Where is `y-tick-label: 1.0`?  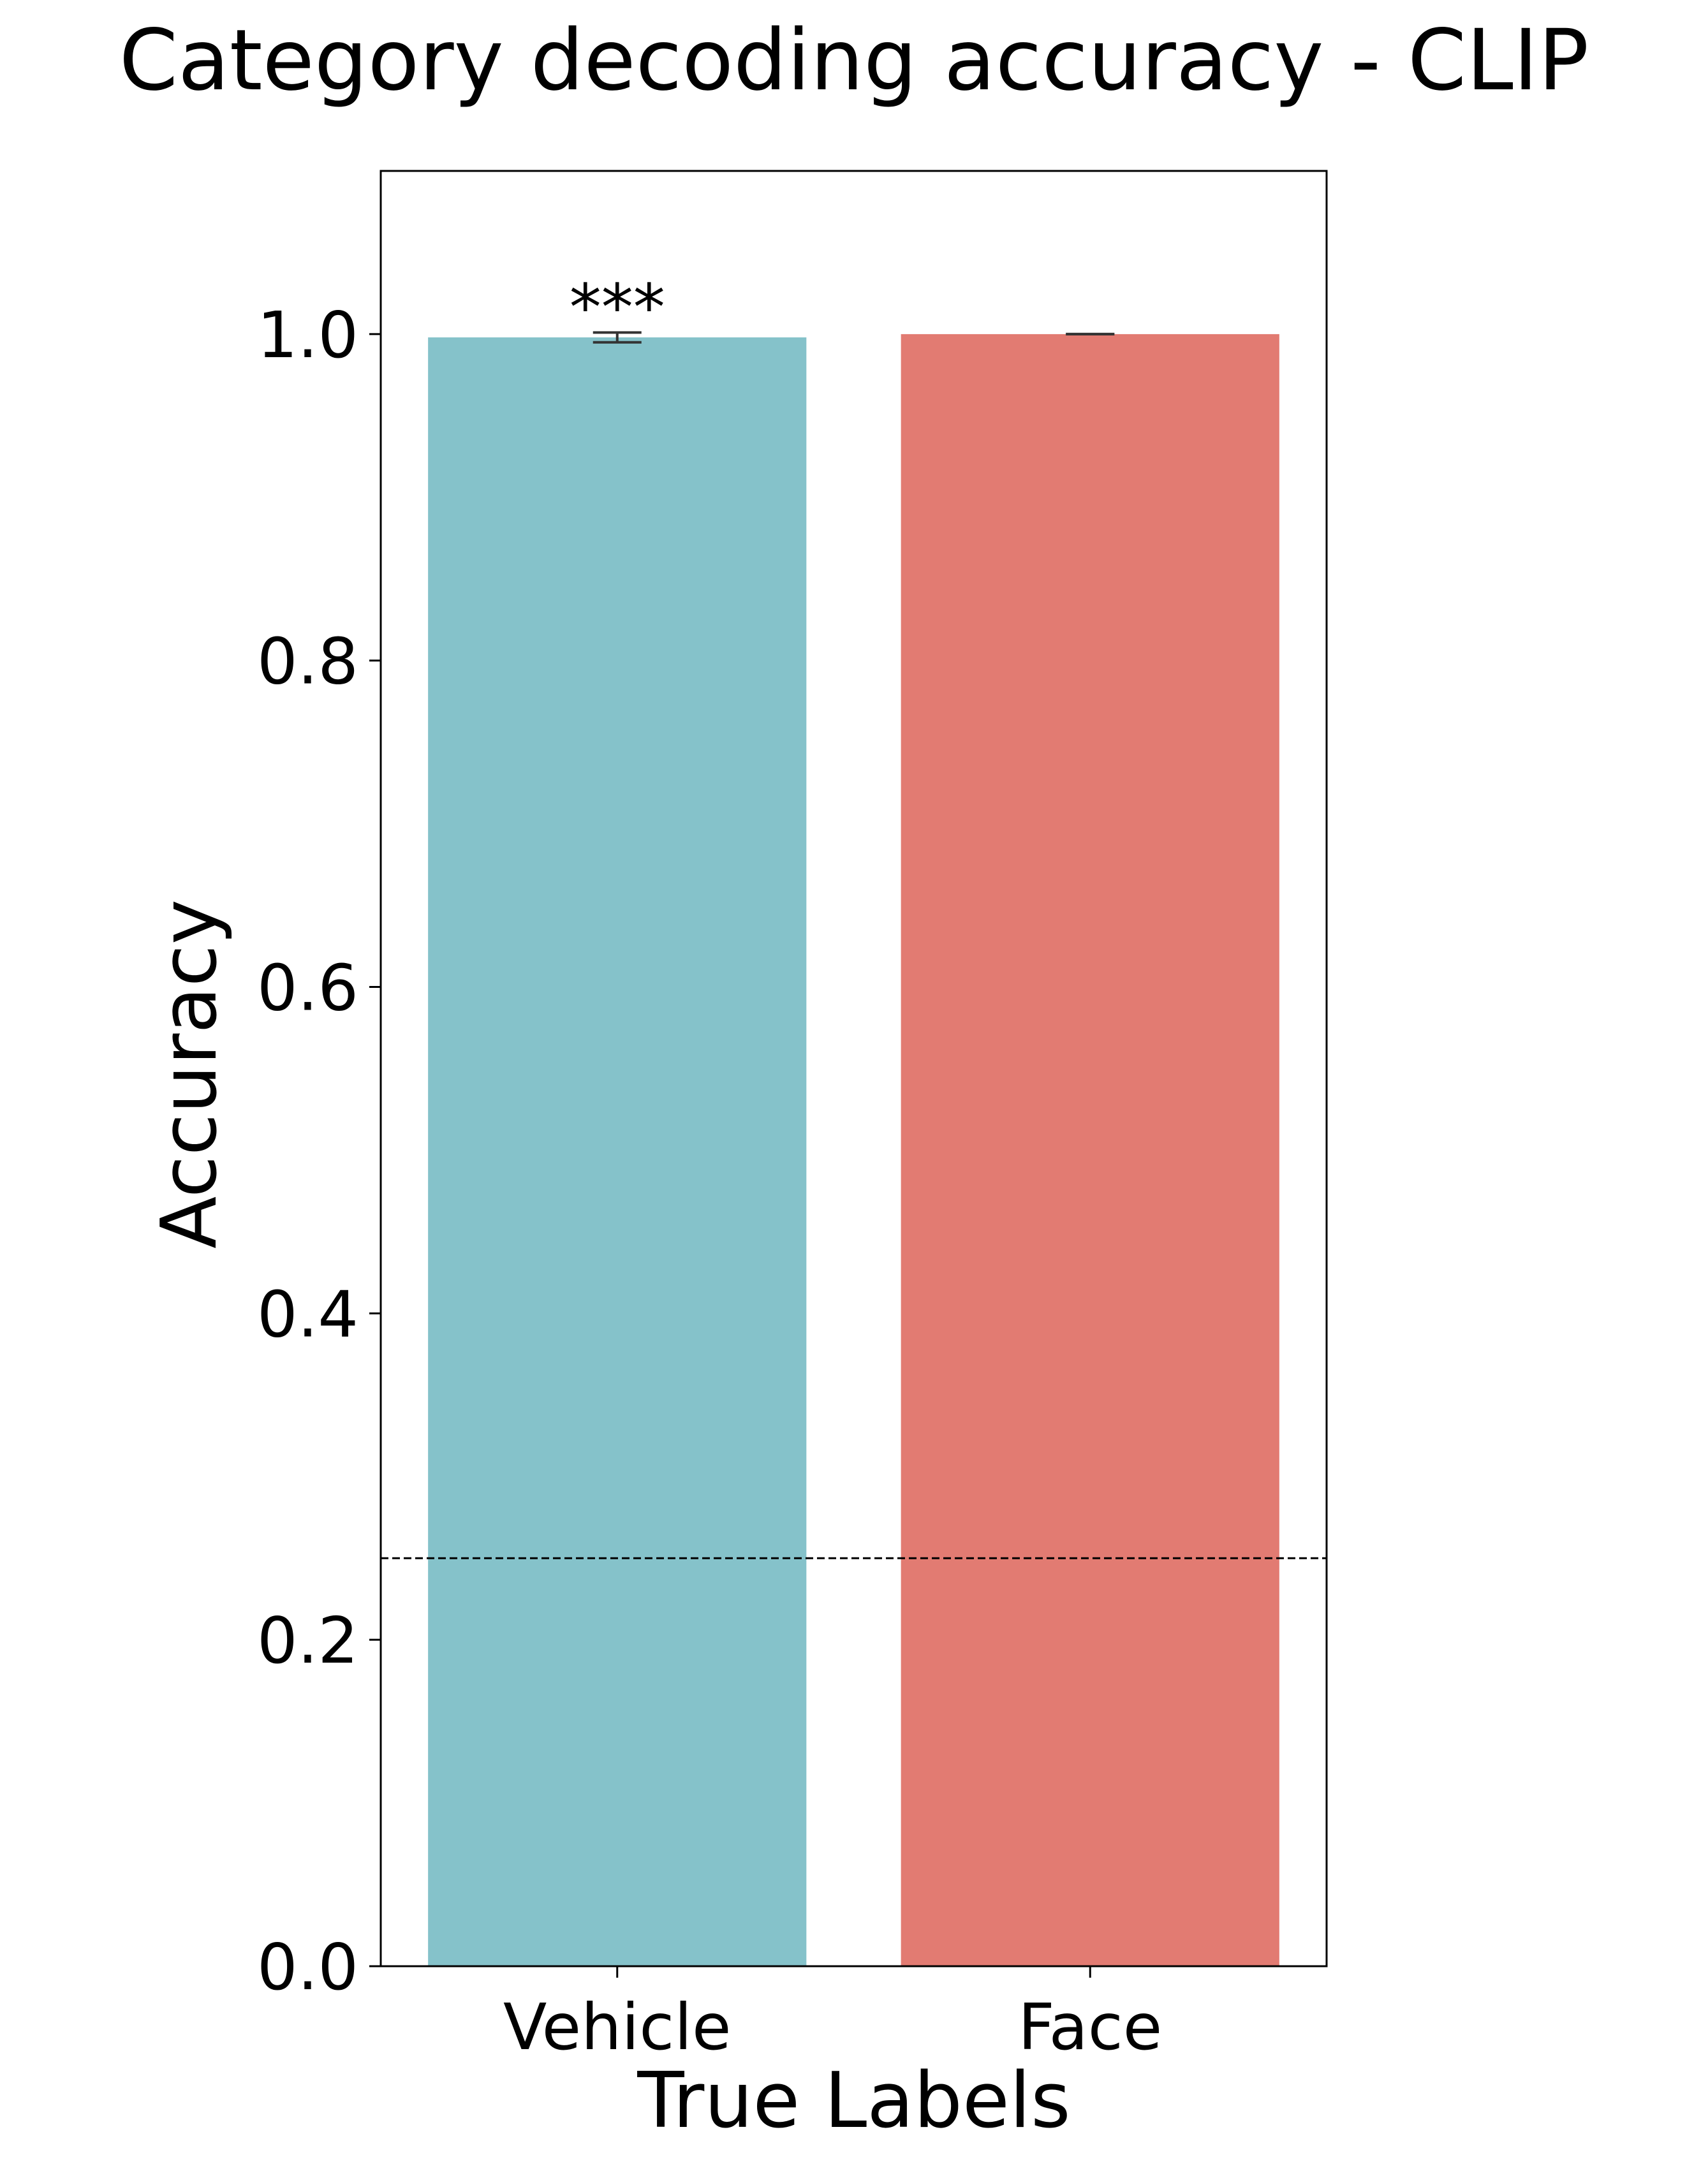
y-tick-label: 1.0 is located at coordinates (307, 335).